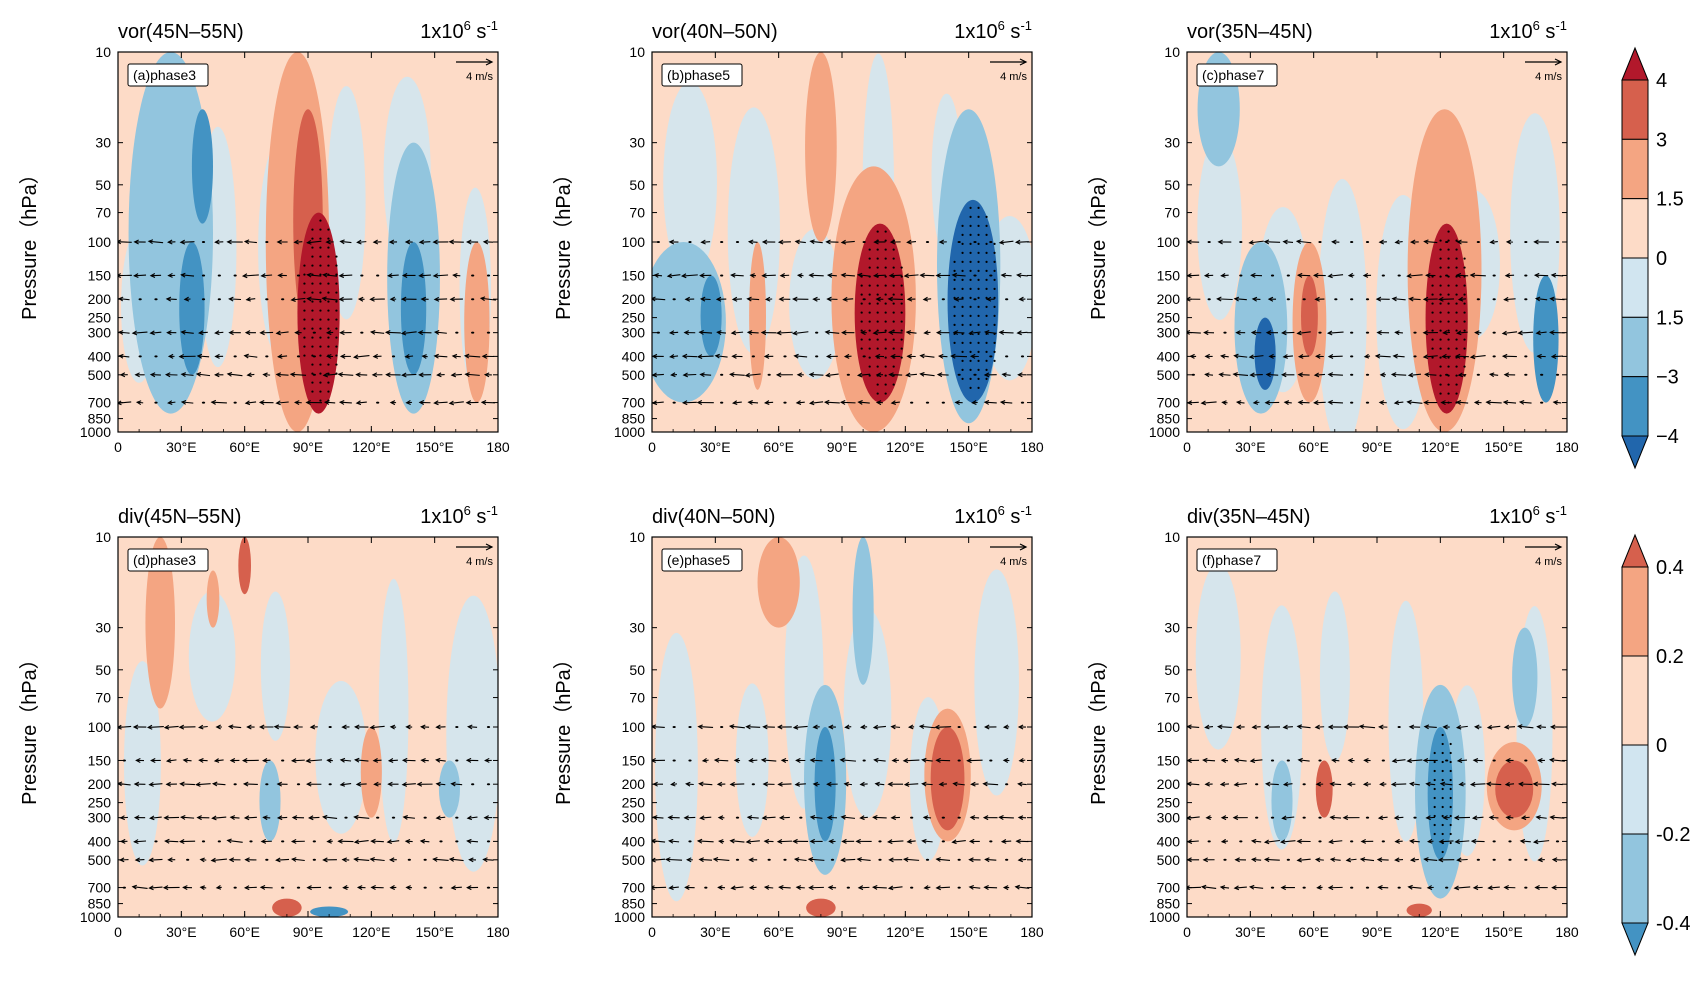 The image size is (1700, 1005). I want to click on panel-label: (d)phase3, so click(164, 560).